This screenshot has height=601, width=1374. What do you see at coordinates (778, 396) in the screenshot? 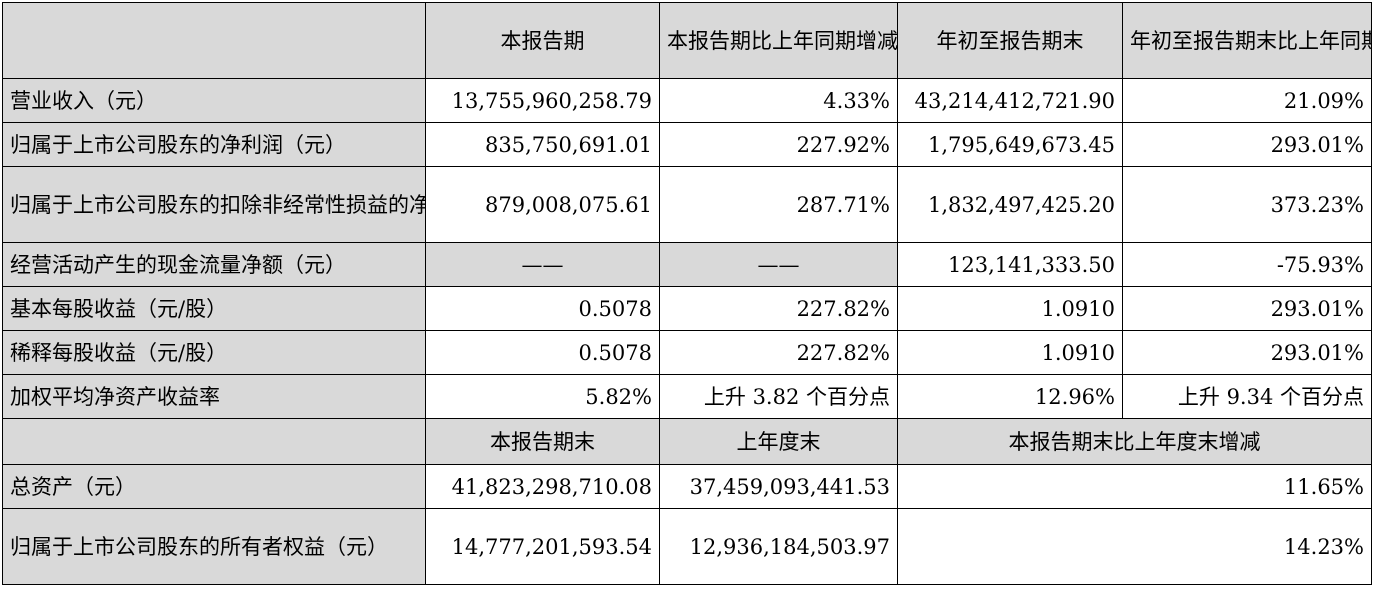
I see `cell-current-period-yoy: 上升 3.82 个百分点` at bounding box center [778, 396].